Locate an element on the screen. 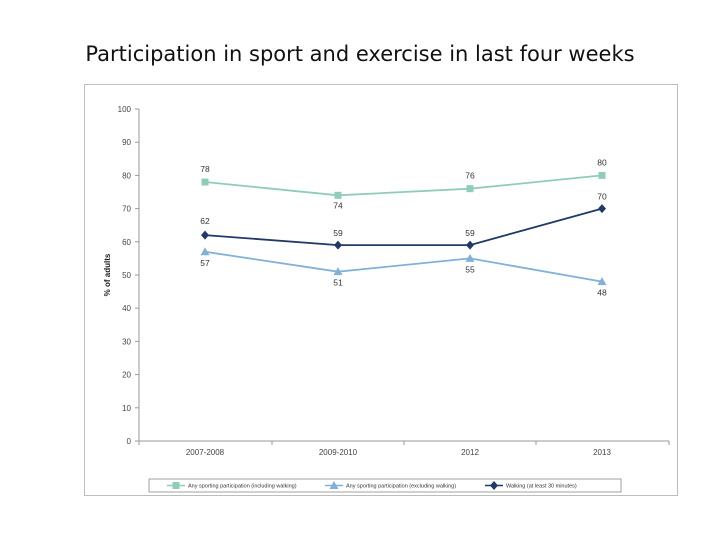  data-label: 70 is located at coordinates (602, 197).